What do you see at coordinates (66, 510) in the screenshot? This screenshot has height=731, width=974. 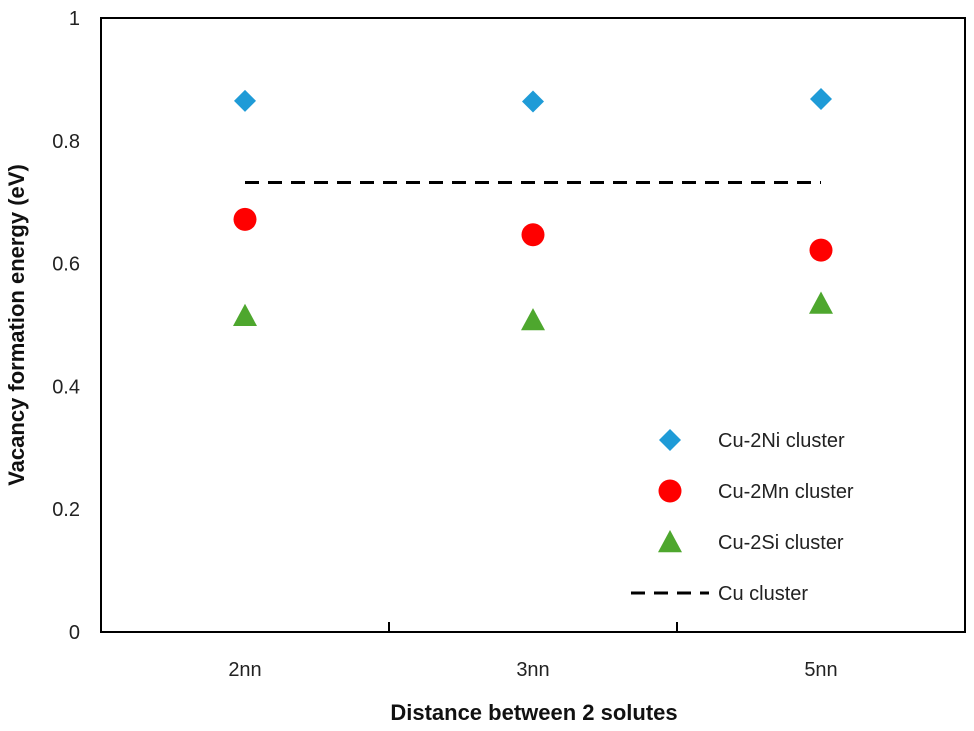 I see `y-tick-label: 0.2` at bounding box center [66, 510].